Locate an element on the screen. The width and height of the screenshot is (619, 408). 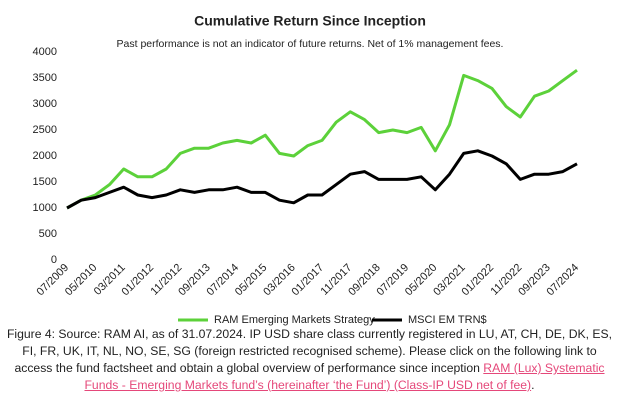
y-tick-label: 4000 is located at coordinates (45, 52).